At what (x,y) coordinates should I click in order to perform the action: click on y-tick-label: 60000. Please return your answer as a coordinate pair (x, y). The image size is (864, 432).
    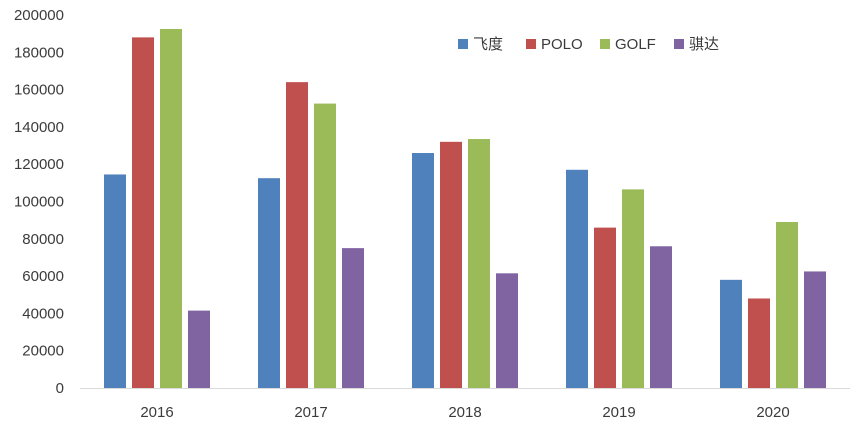
    Looking at the image, I should click on (43, 276).